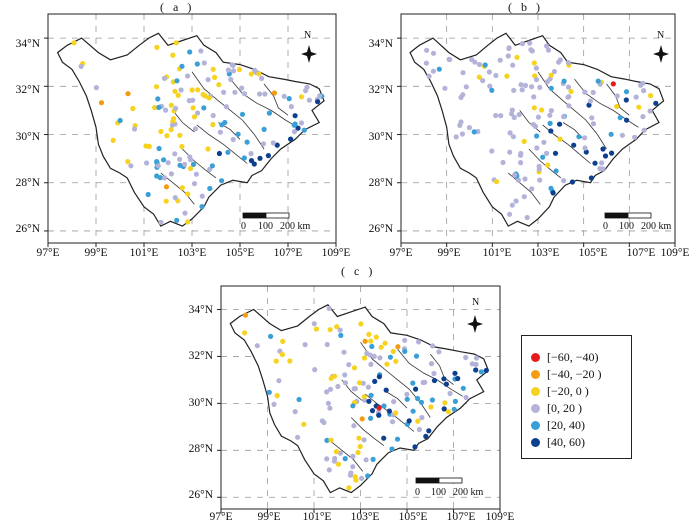 This screenshot has width=700, height=527. What do you see at coordinates (269, 517) in the screenshot?
I see `x-tick-label: 99°E` at bounding box center [269, 517].